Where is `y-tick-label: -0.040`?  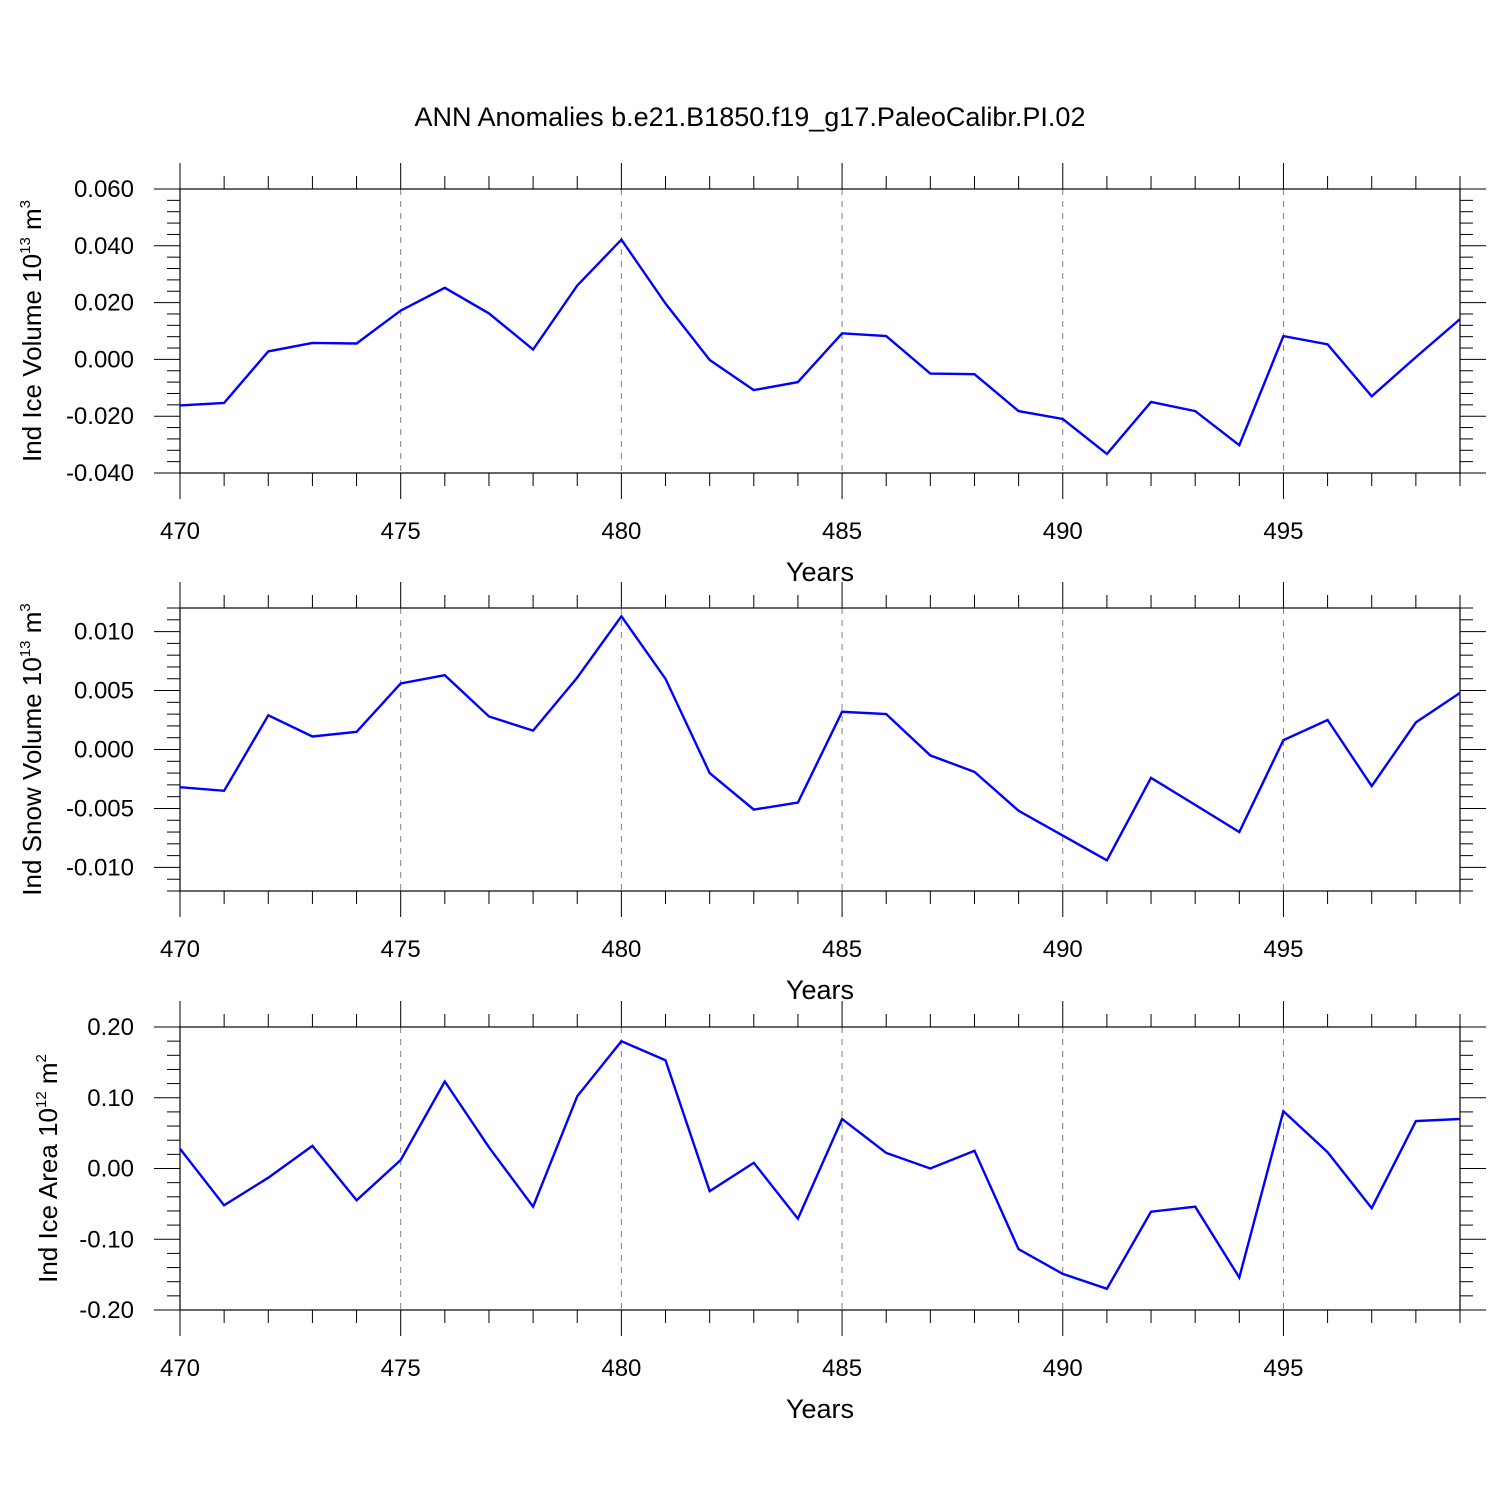
y-tick-label: -0.040 is located at coordinates (100, 473).